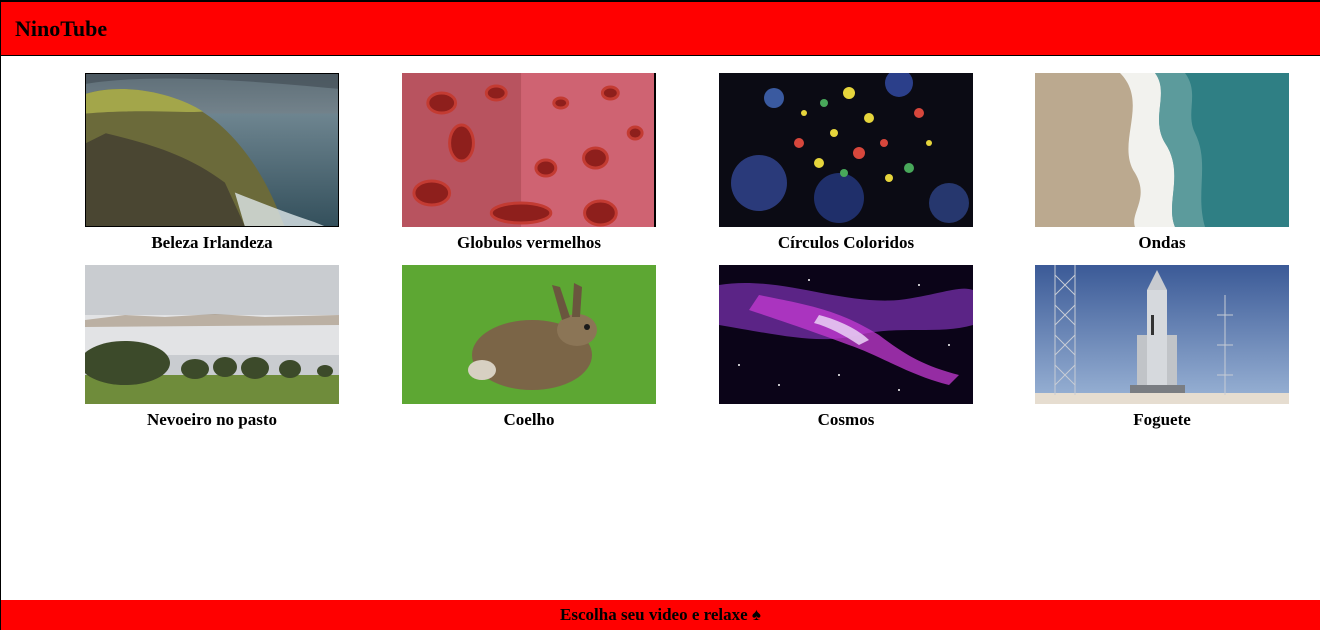 Image resolution: width=1320 pixels, height=630 pixels. I want to click on video-title: Coelho, so click(529, 419).